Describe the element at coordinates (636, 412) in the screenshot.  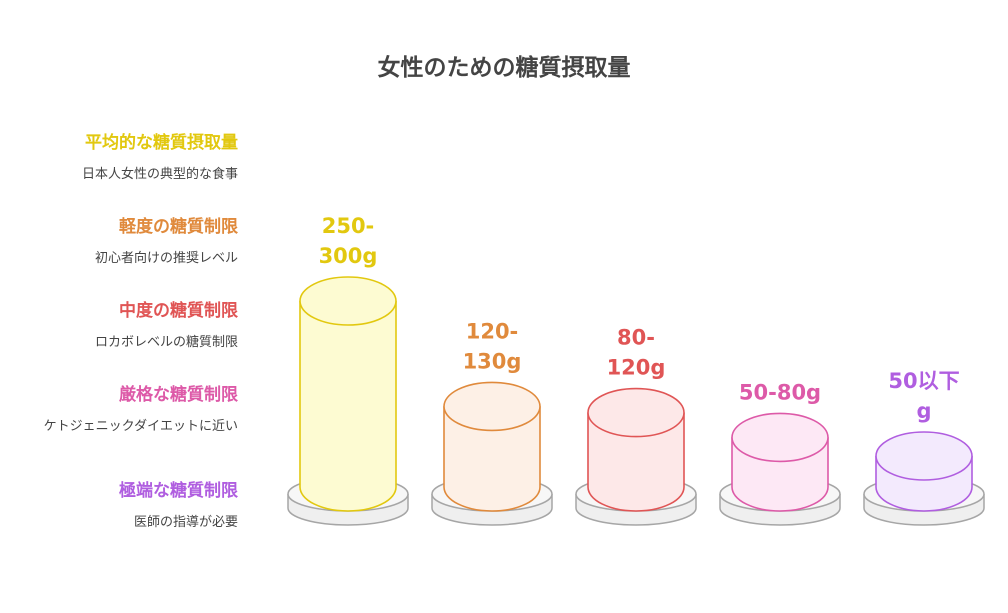
I see `bar-top-moderate` at that location.